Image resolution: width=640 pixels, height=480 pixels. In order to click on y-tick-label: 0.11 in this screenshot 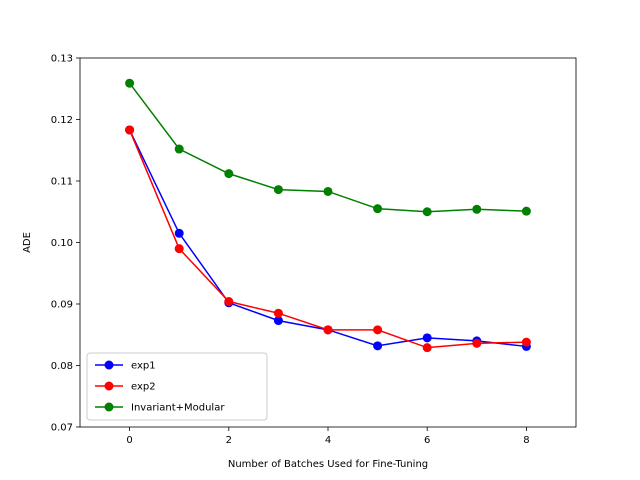, I will do `click(62, 182)`.